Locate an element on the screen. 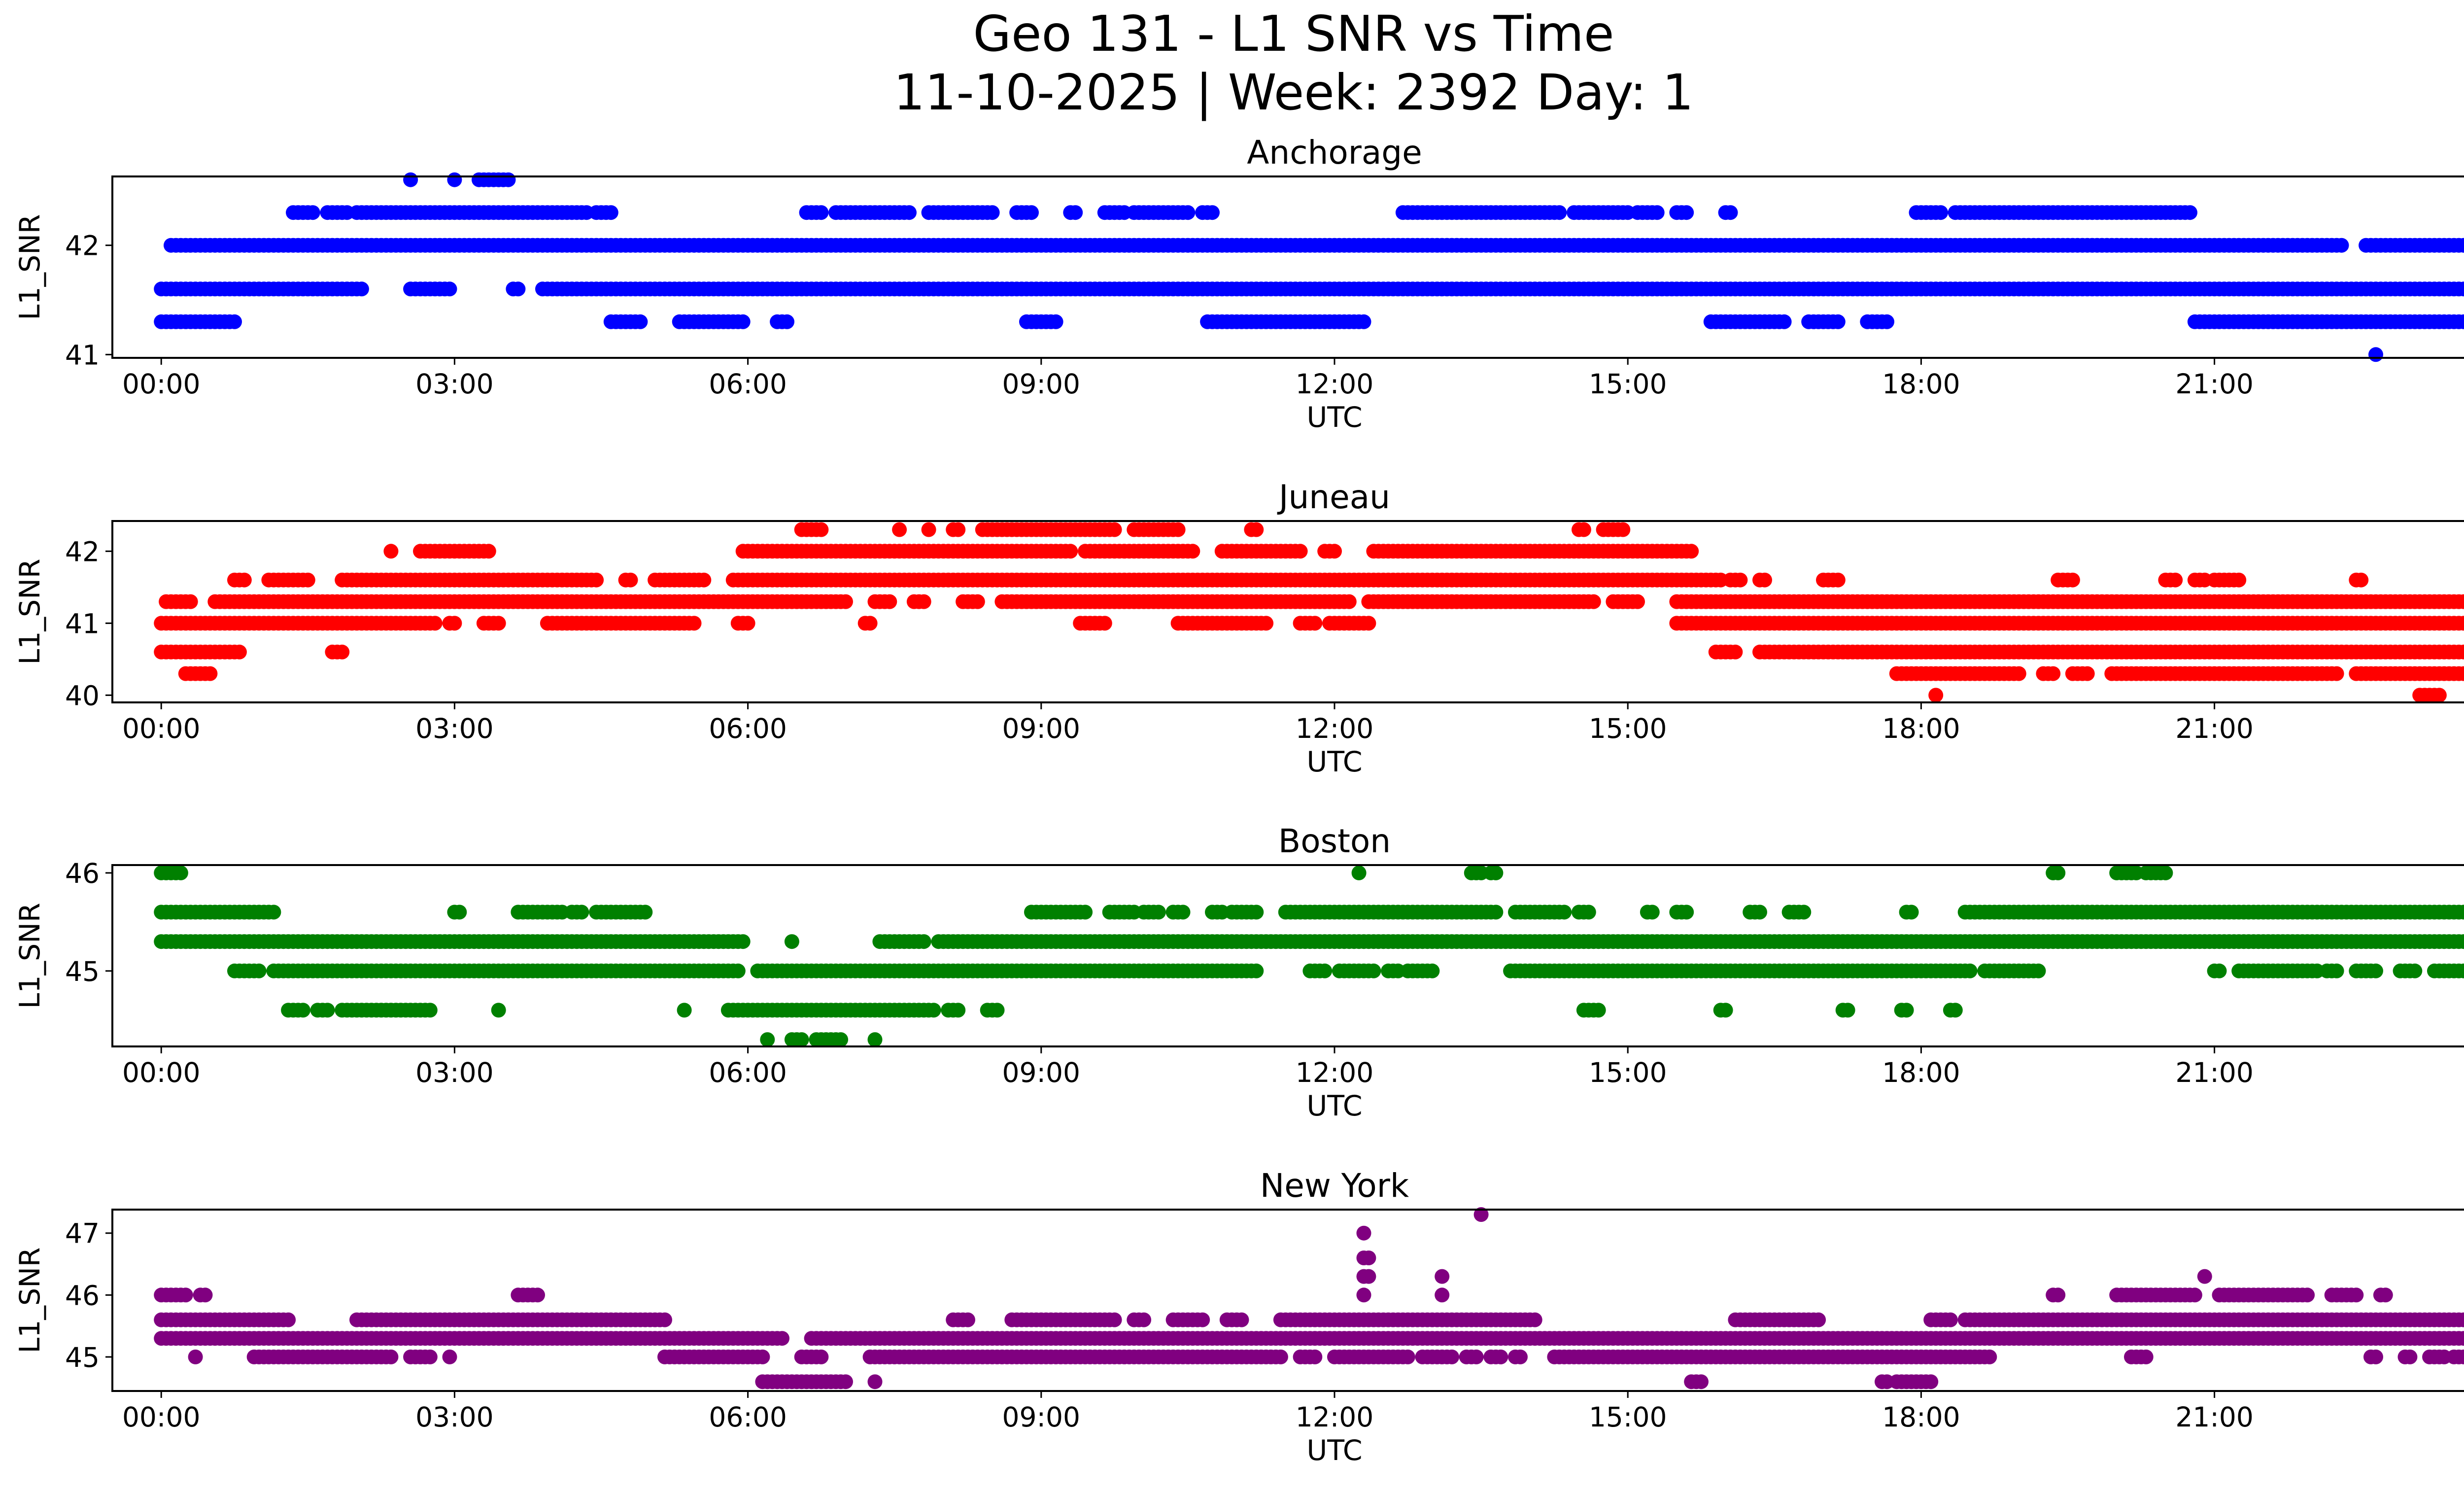 This screenshot has height=1495, width=2464. subplot-title: Anchorage is located at coordinates (1334, 153).